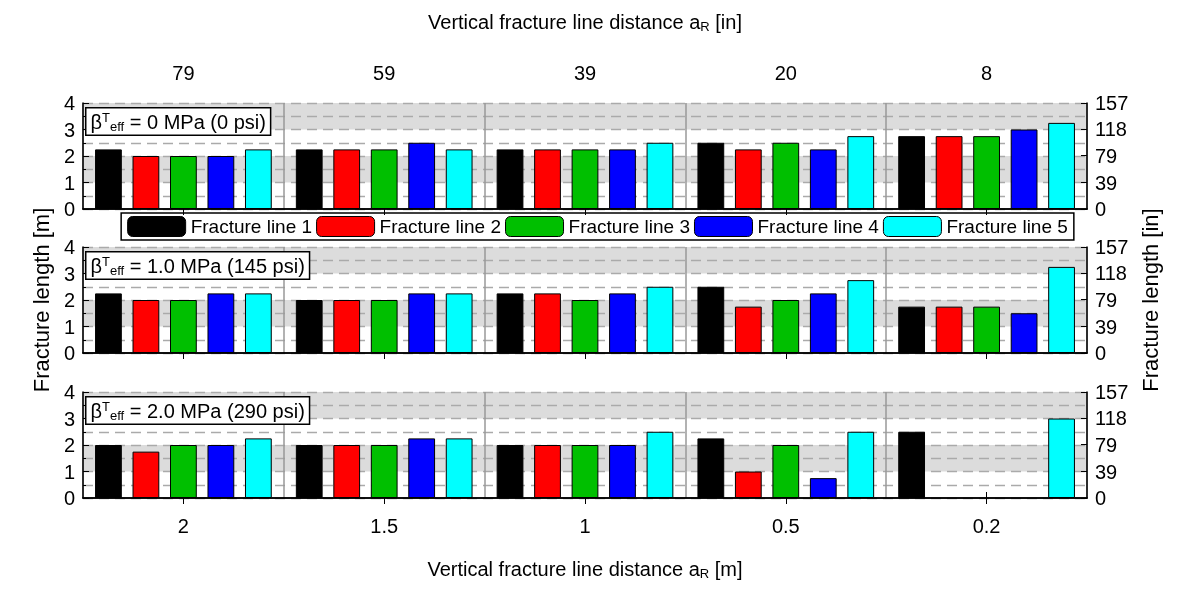 Image resolution: width=1195 pixels, height=595 pixels. I want to click on legend-label: Fracture line 3, so click(629, 226).